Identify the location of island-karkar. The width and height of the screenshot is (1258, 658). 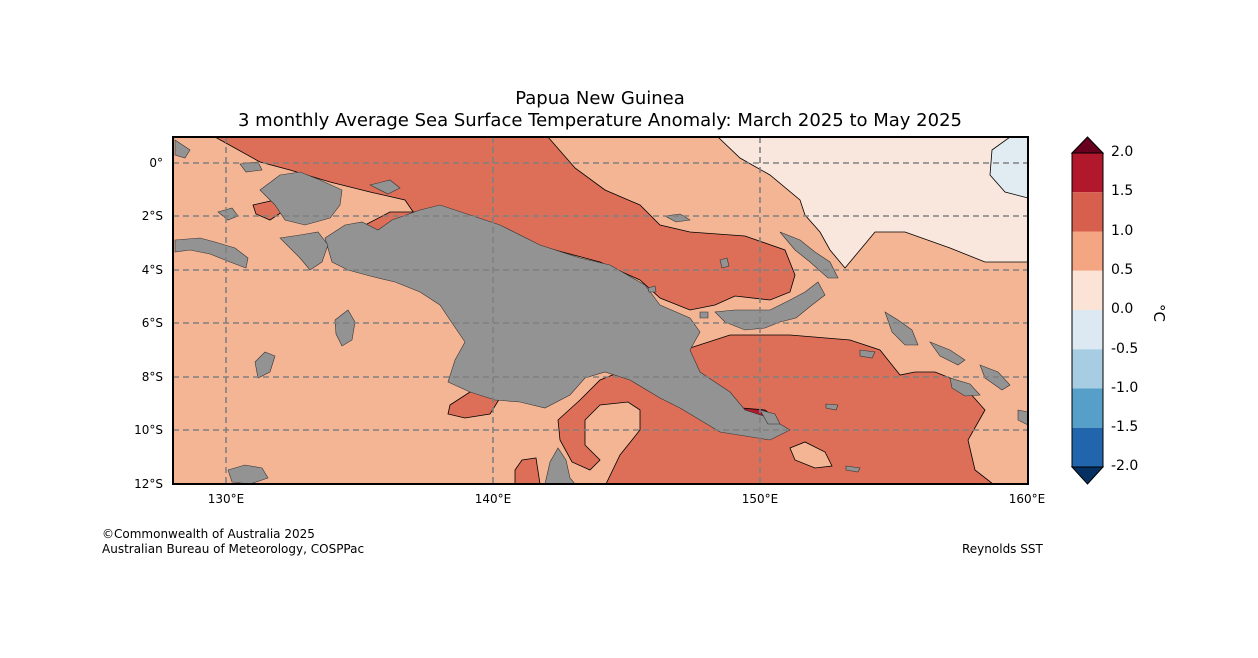
(724, 263).